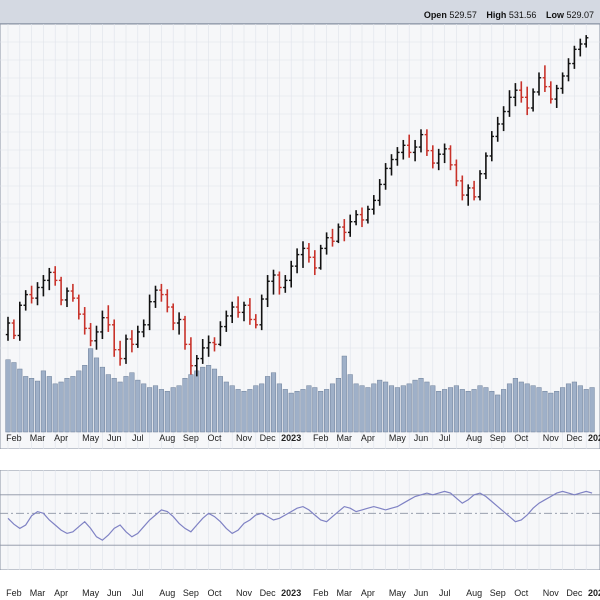  What do you see at coordinates (321, 593) in the screenshot?
I see `month-tick-label: Feb` at bounding box center [321, 593].